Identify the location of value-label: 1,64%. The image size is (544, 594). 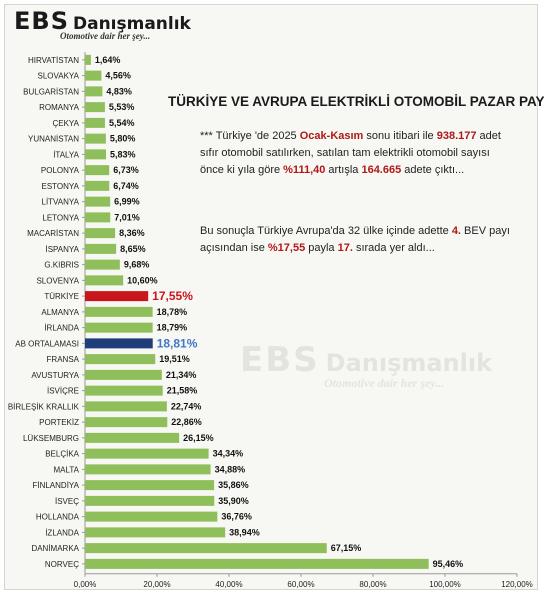
(108, 60).